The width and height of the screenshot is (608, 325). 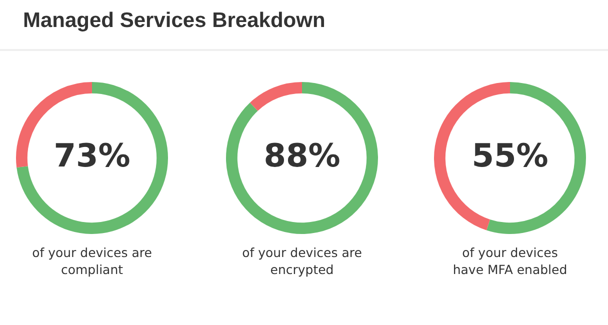 I want to click on chart-title: Managed Services Breakdown, so click(x=174, y=21).